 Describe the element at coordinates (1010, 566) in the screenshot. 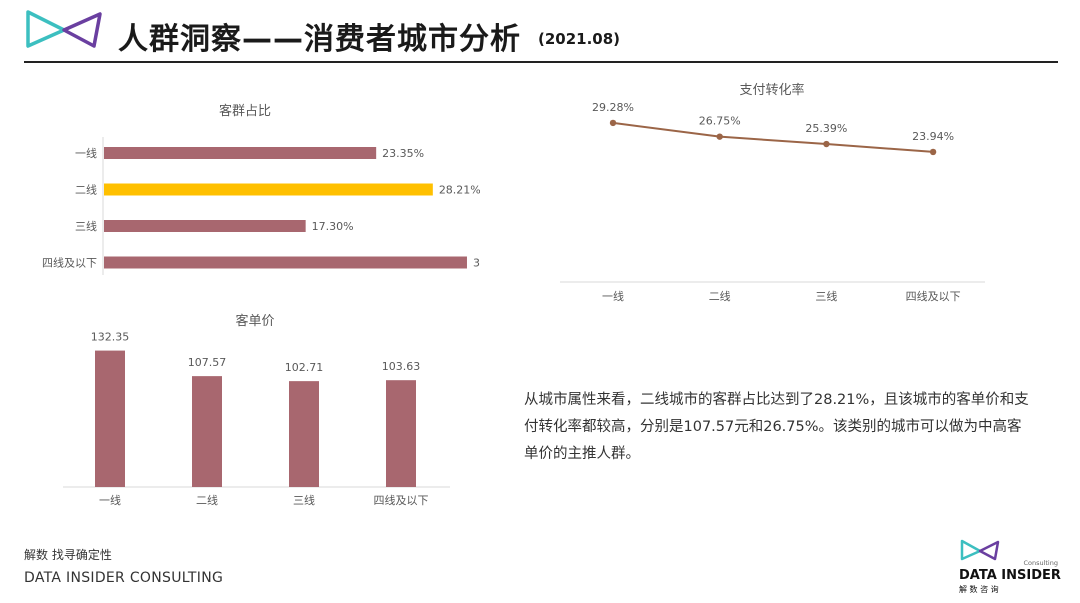

I see `brand-logo: Consulting DATA INSIDER 解 数 咨 询` at that location.